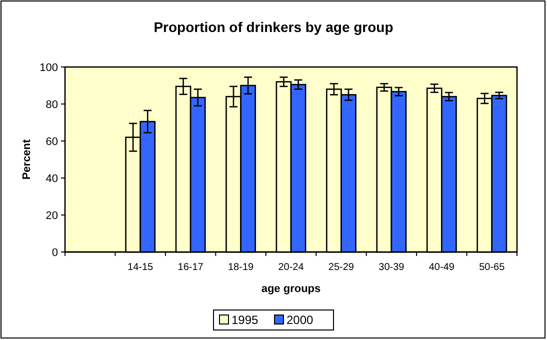  Describe the element at coordinates (49, 68) in the screenshot. I see `y-tick-label: 100` at that location.